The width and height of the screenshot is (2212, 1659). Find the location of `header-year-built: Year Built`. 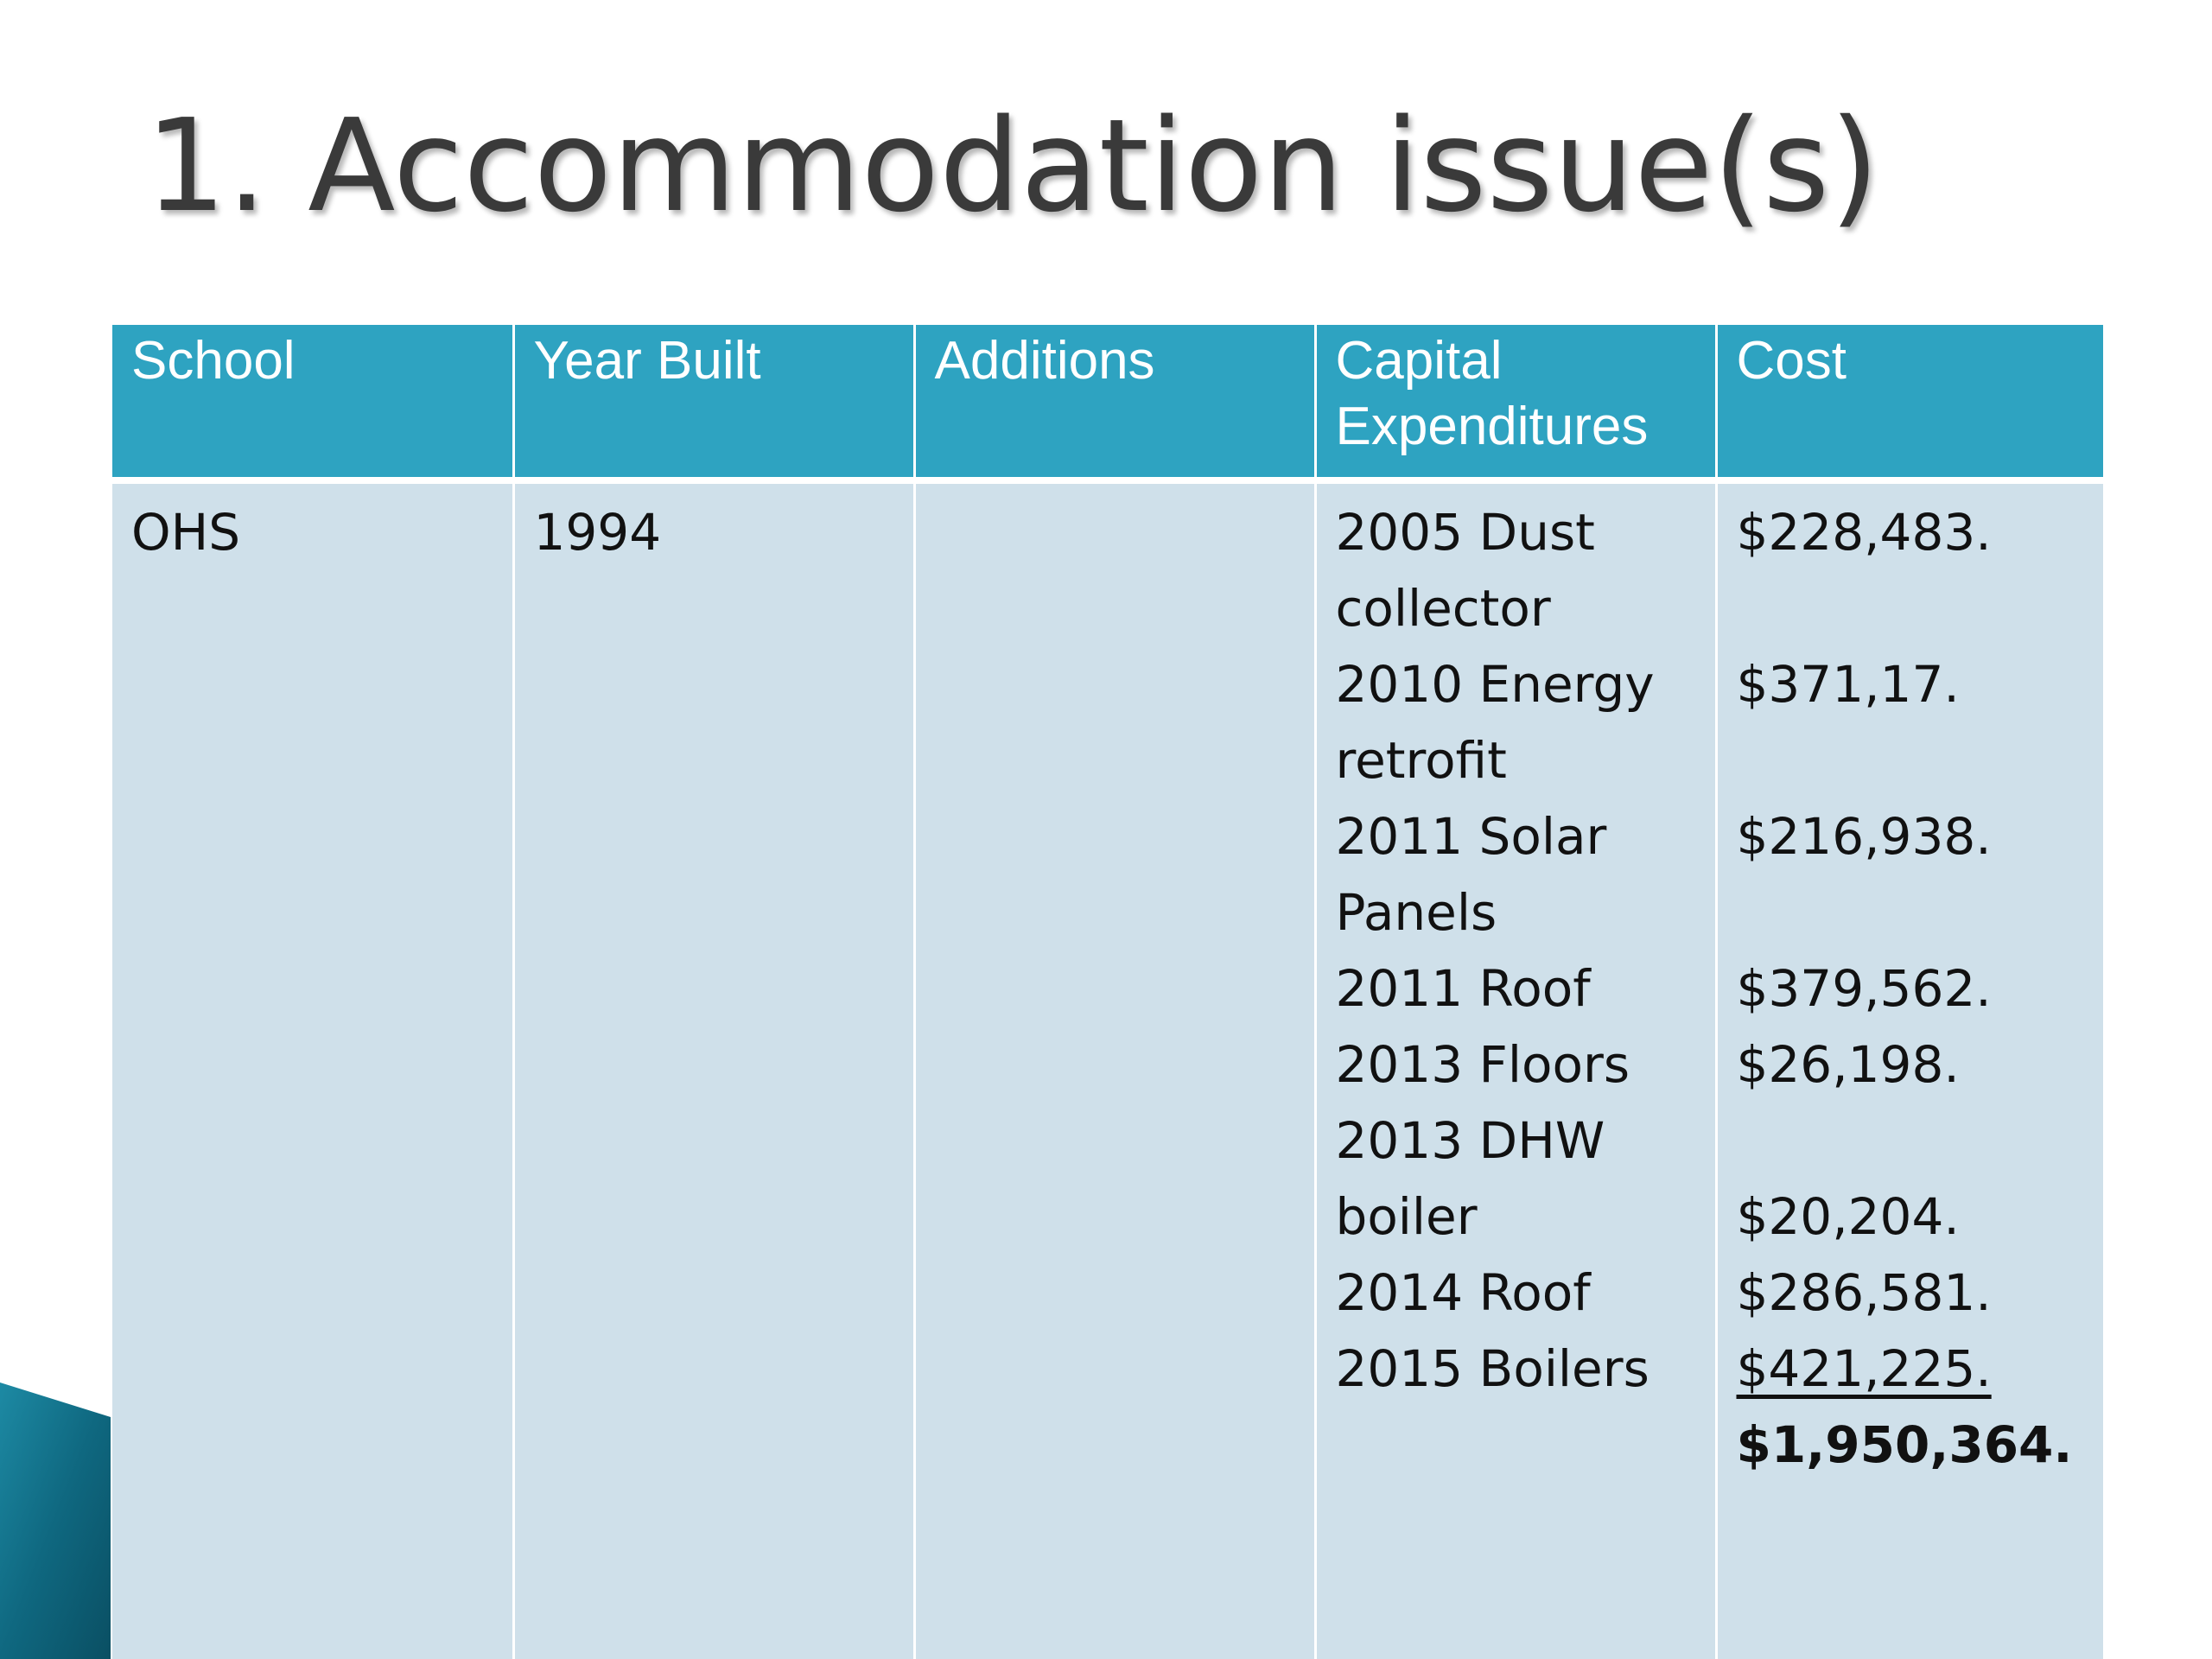

header-year-built: Year Built is located at coordinates (714, 404).